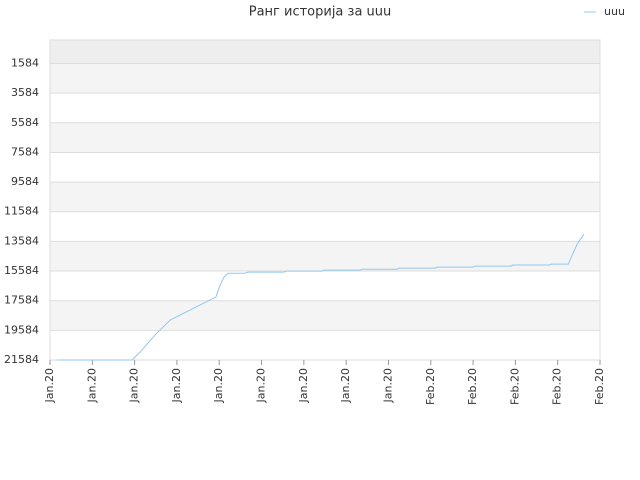 The image size is (640, 480). I want to click on legend-label: uuu, so click(614, 11).